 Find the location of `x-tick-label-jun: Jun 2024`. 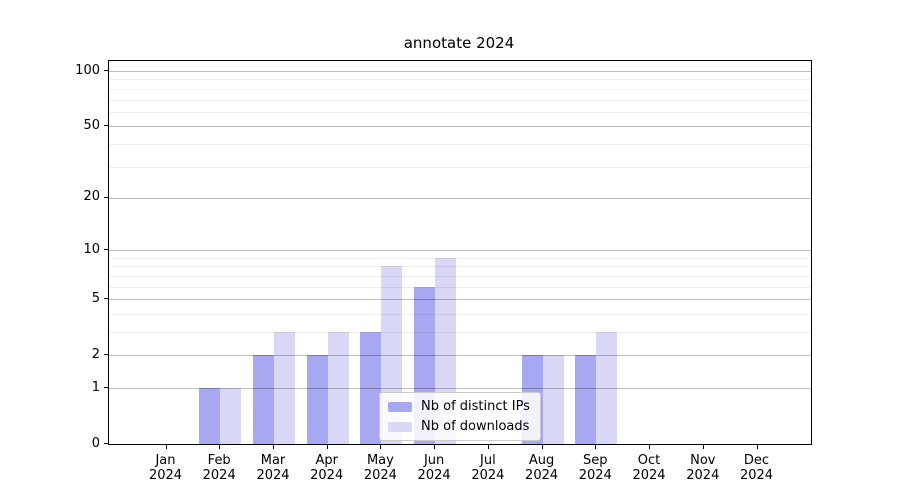

x-tick-label-jun: Jun 2024 is located at coordinates (434, 468).